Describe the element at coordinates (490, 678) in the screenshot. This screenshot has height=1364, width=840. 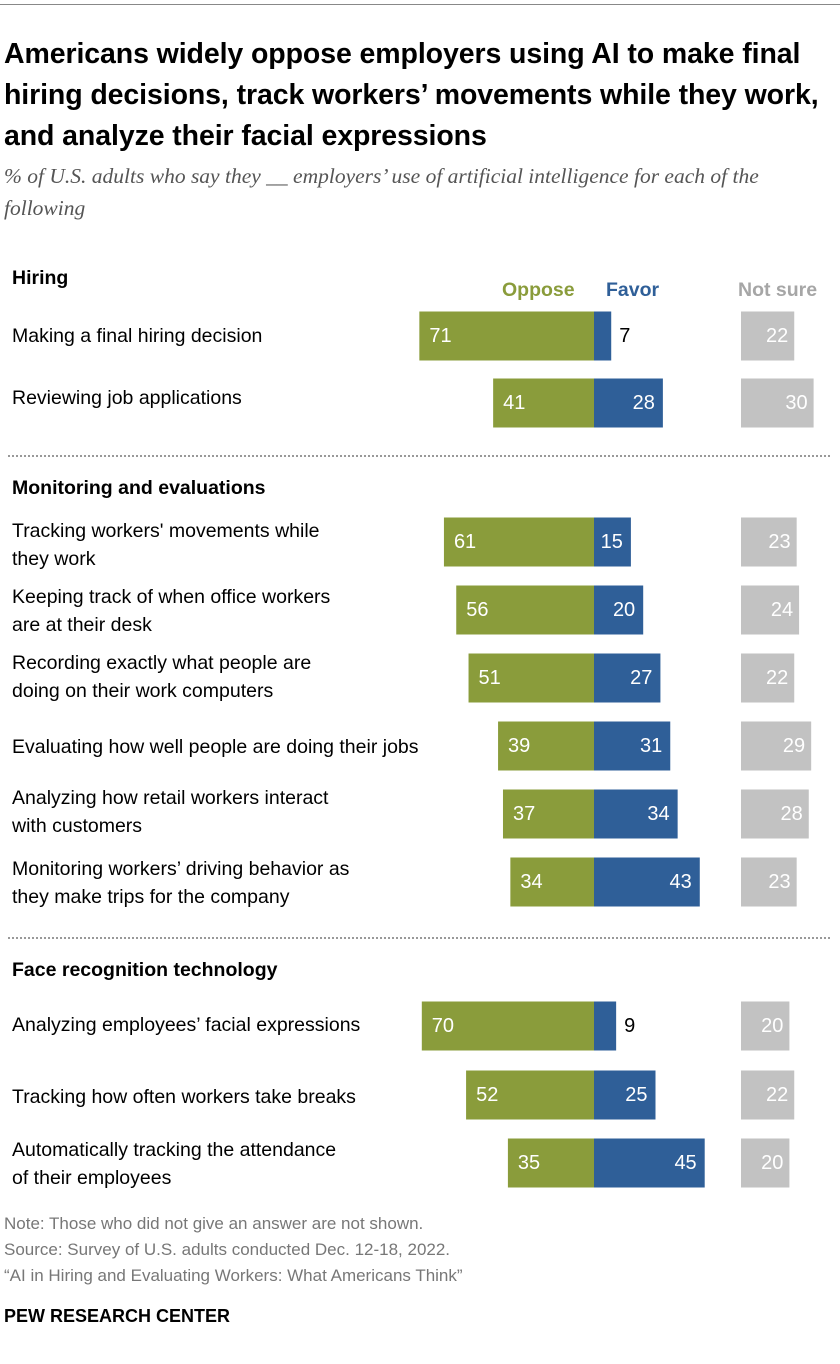
I see `oppose-value-label: 51` at that location.